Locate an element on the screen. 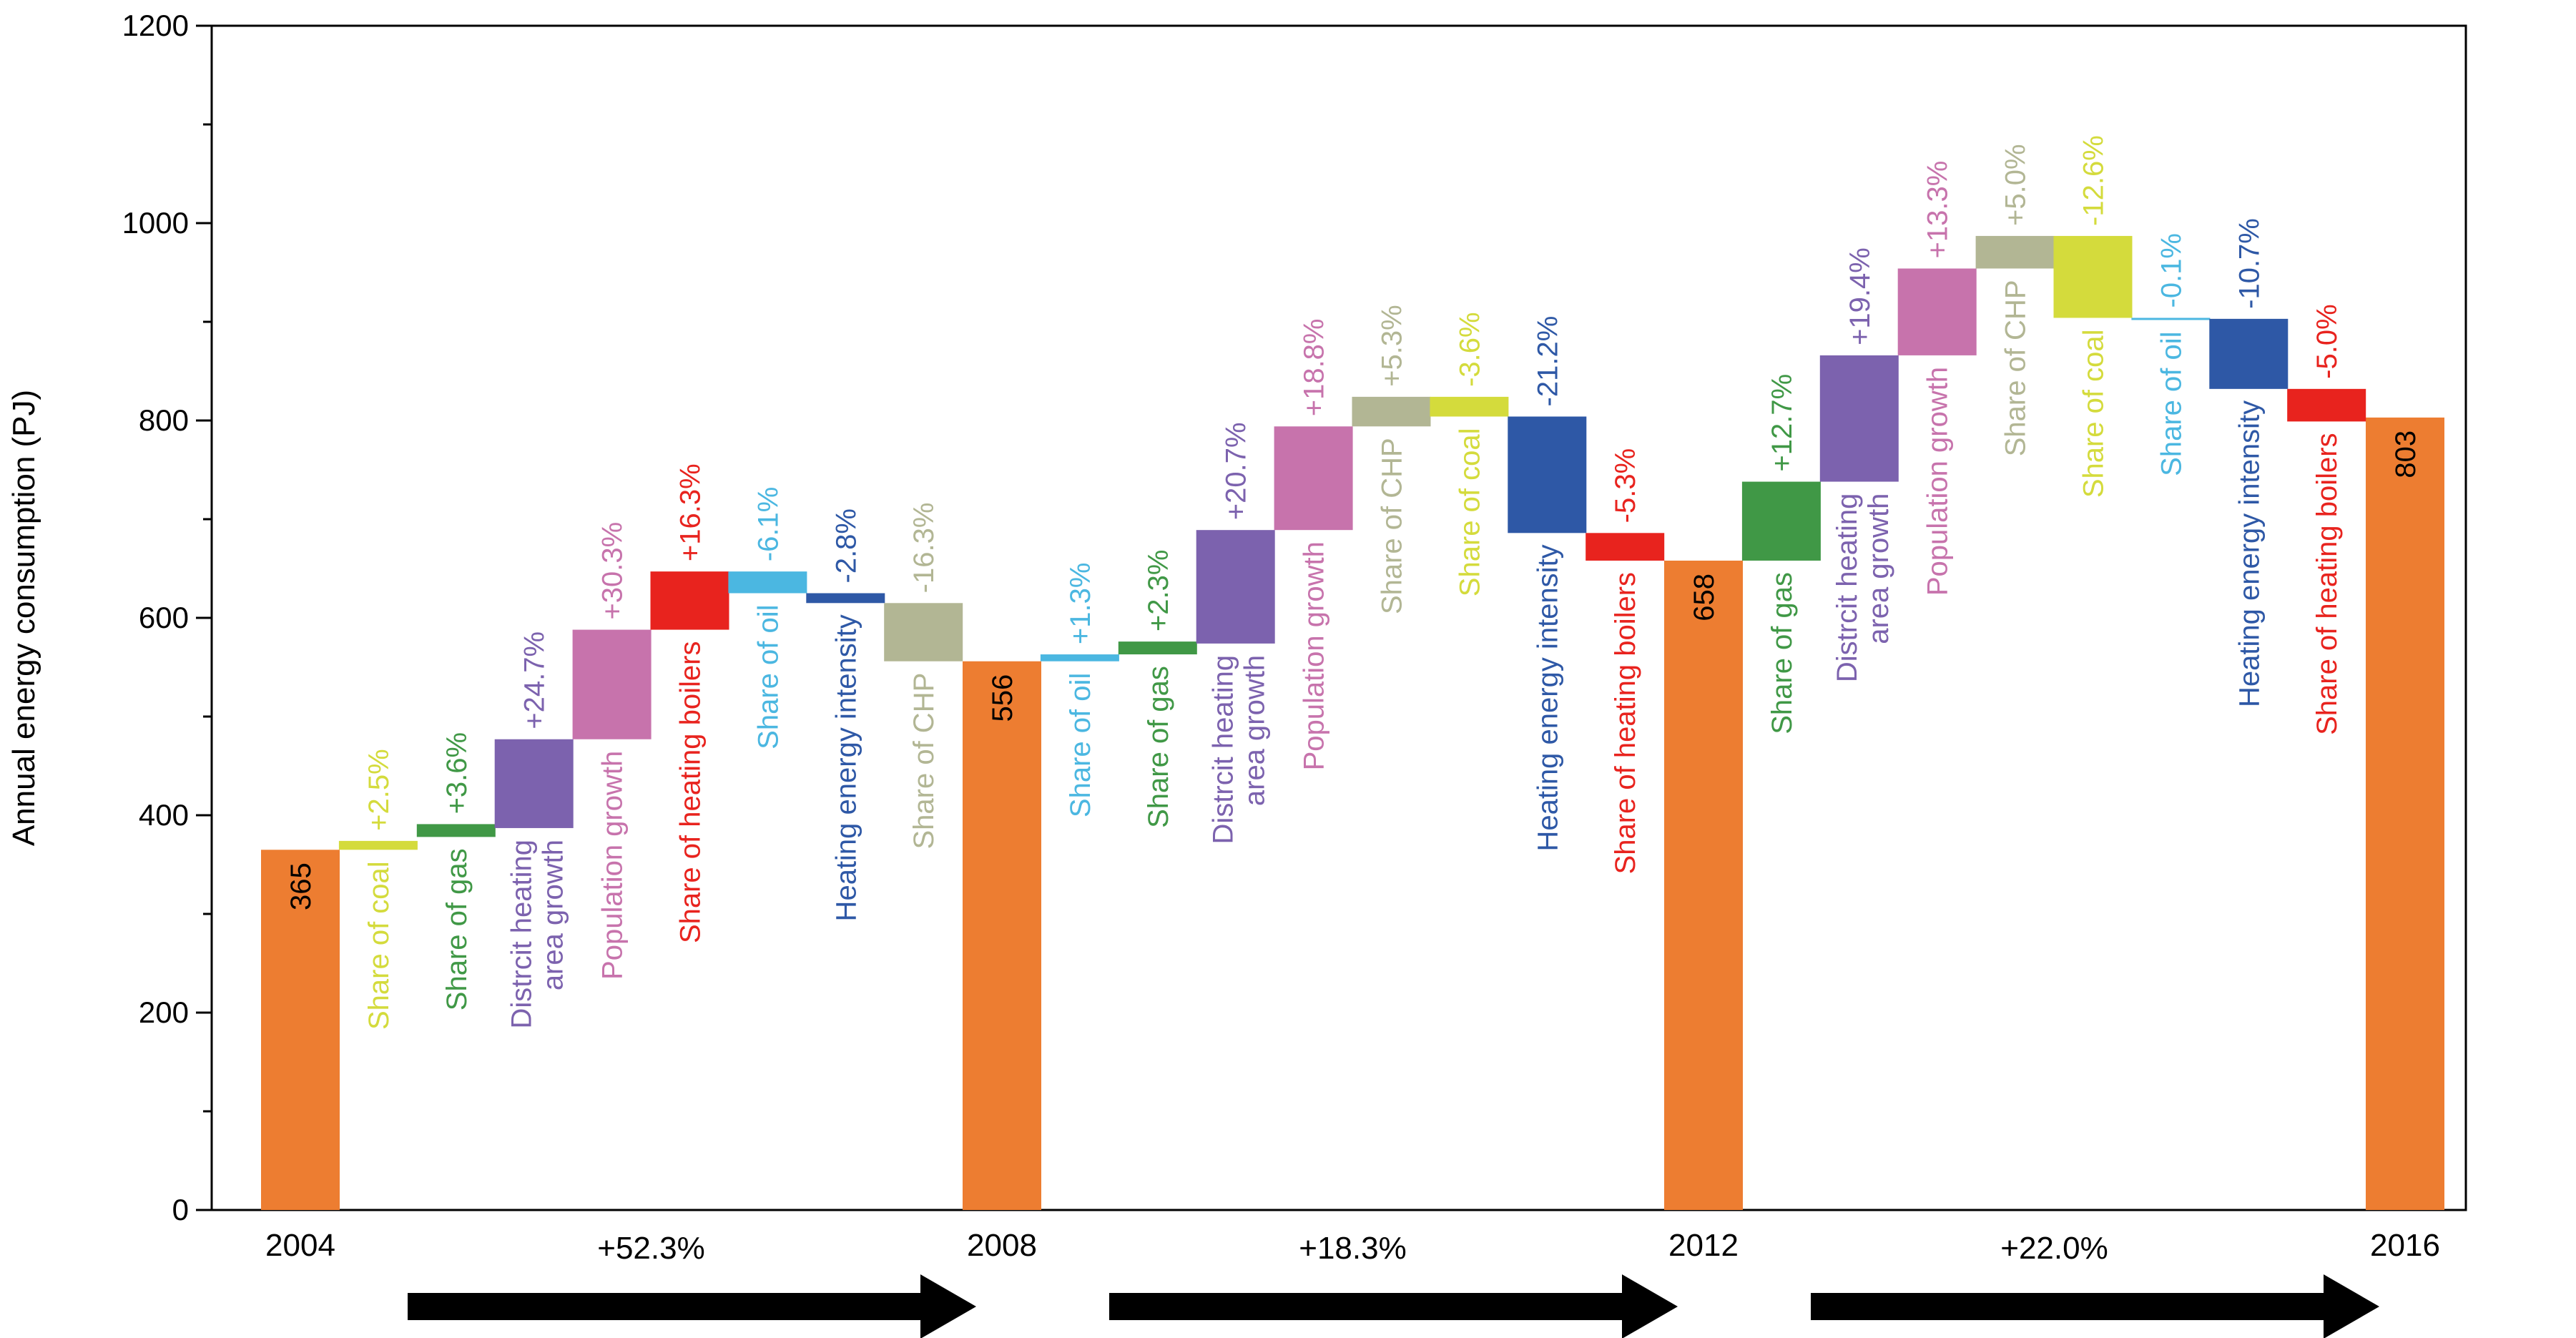  x-tick-label-2004: 2004 is located at coordinates (300, 1245).